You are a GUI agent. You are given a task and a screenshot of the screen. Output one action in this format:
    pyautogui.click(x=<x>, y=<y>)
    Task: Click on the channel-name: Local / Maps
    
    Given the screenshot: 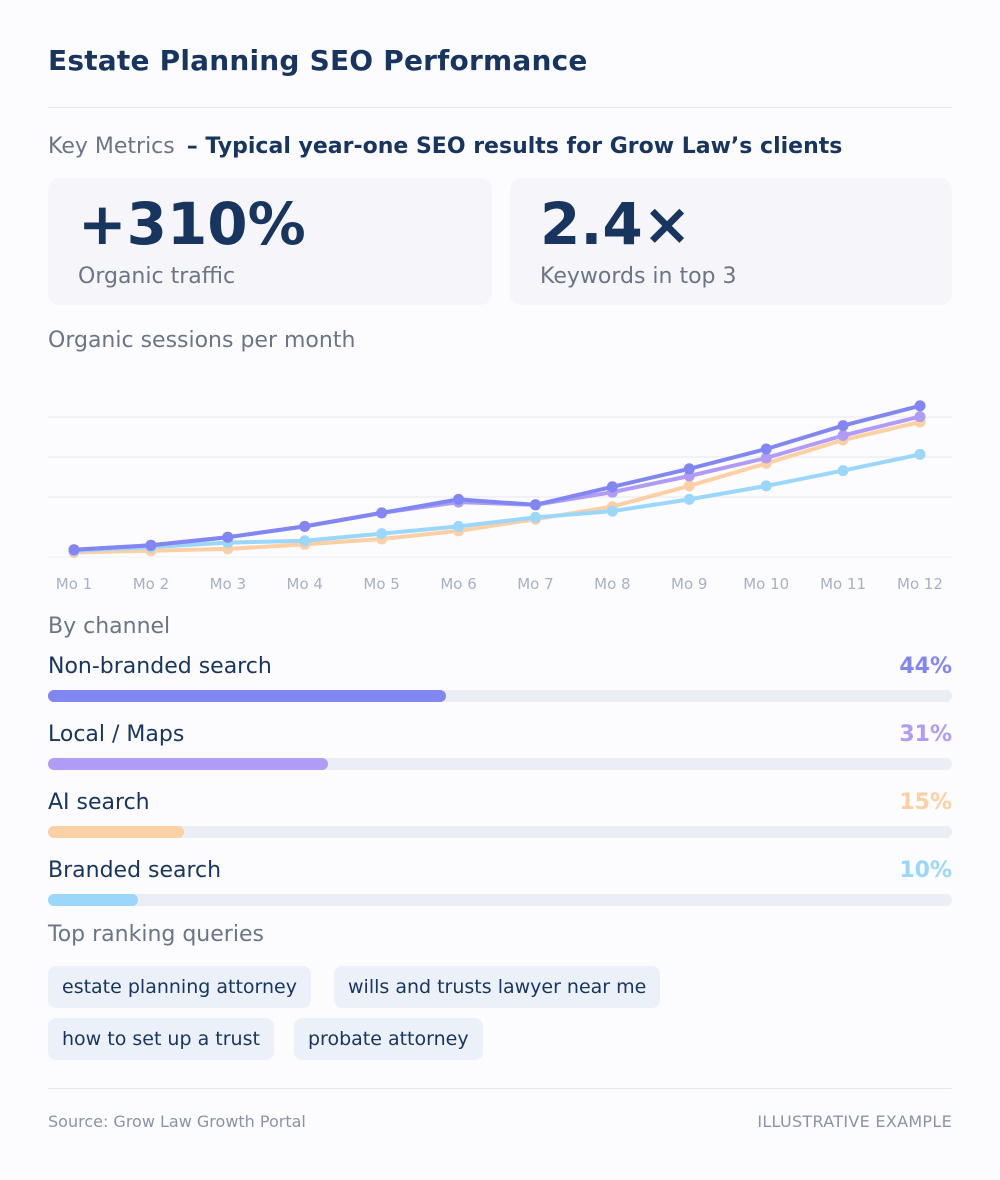 What is the action you would take?
    pyautogui.click(x=116, y=734)
    